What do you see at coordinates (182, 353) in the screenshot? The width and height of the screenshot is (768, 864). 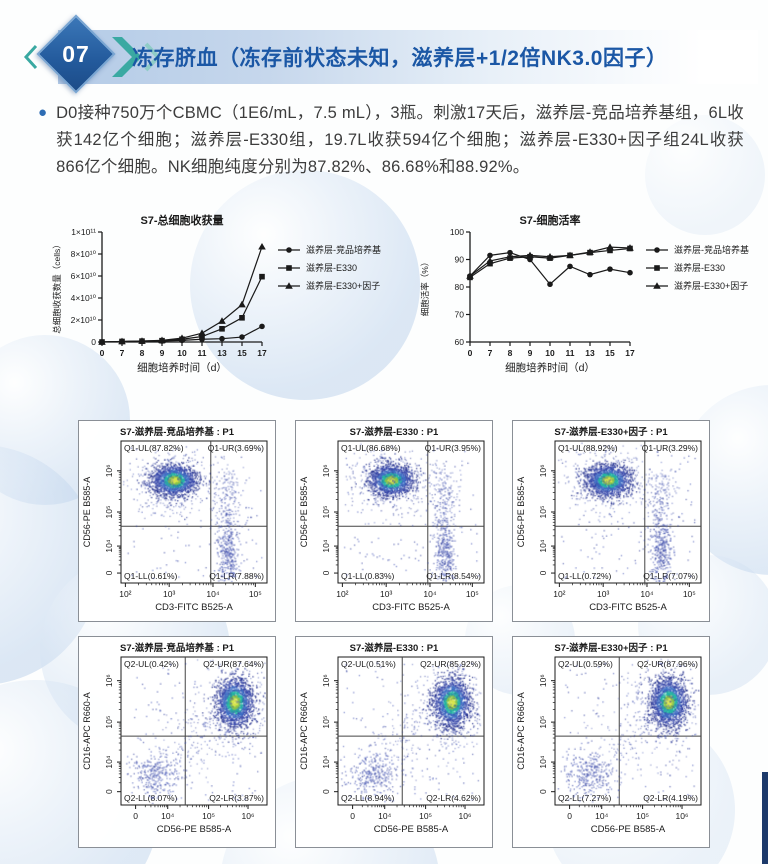 I see `x-tick-label: 10` at bounding box center [182, 353].